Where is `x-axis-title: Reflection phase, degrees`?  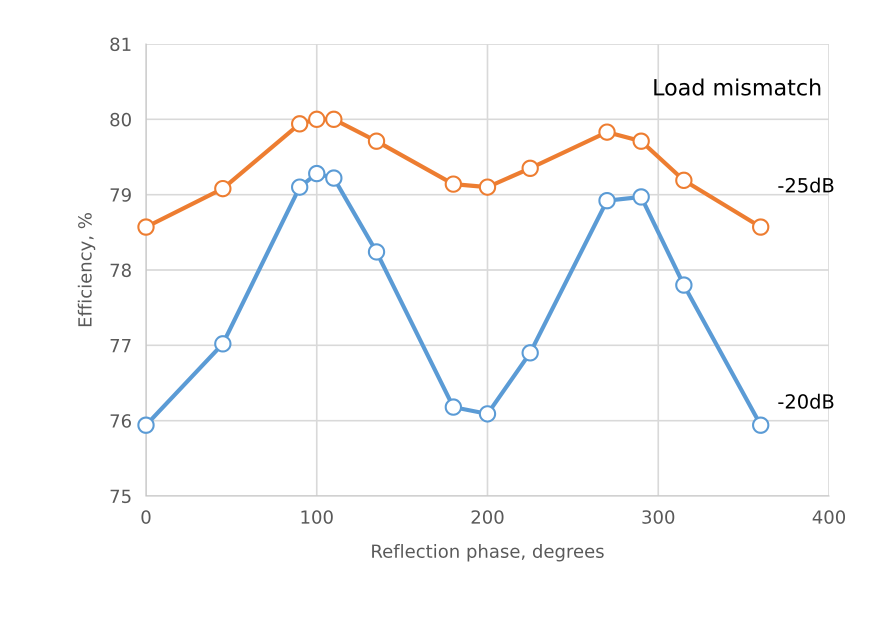 x-axis-title: Reflection phase, degrees is located at coordinates (488, 553).